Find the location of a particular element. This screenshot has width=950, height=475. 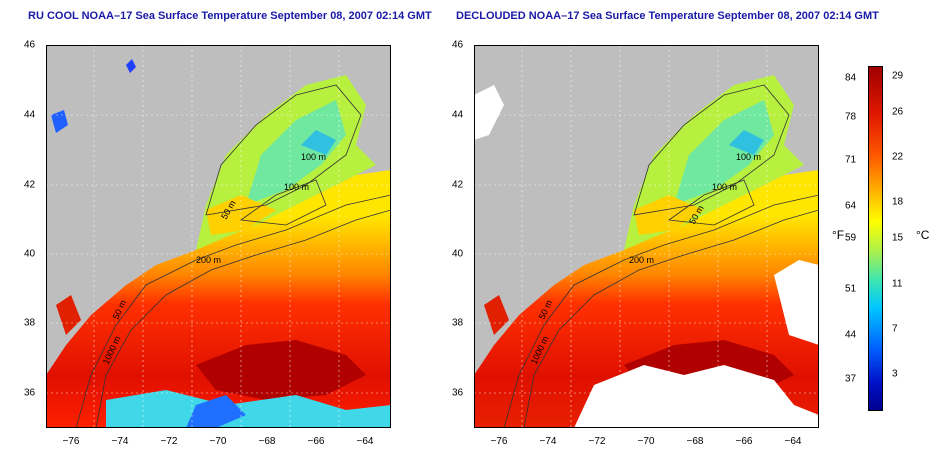

colorbar-c-tick: 7 is located at coordinates (895, 329).